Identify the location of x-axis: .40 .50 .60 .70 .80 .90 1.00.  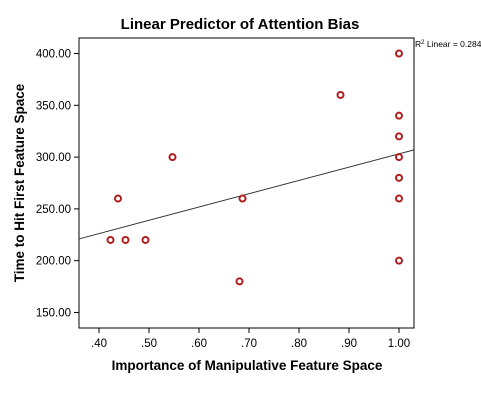
(250, 339).